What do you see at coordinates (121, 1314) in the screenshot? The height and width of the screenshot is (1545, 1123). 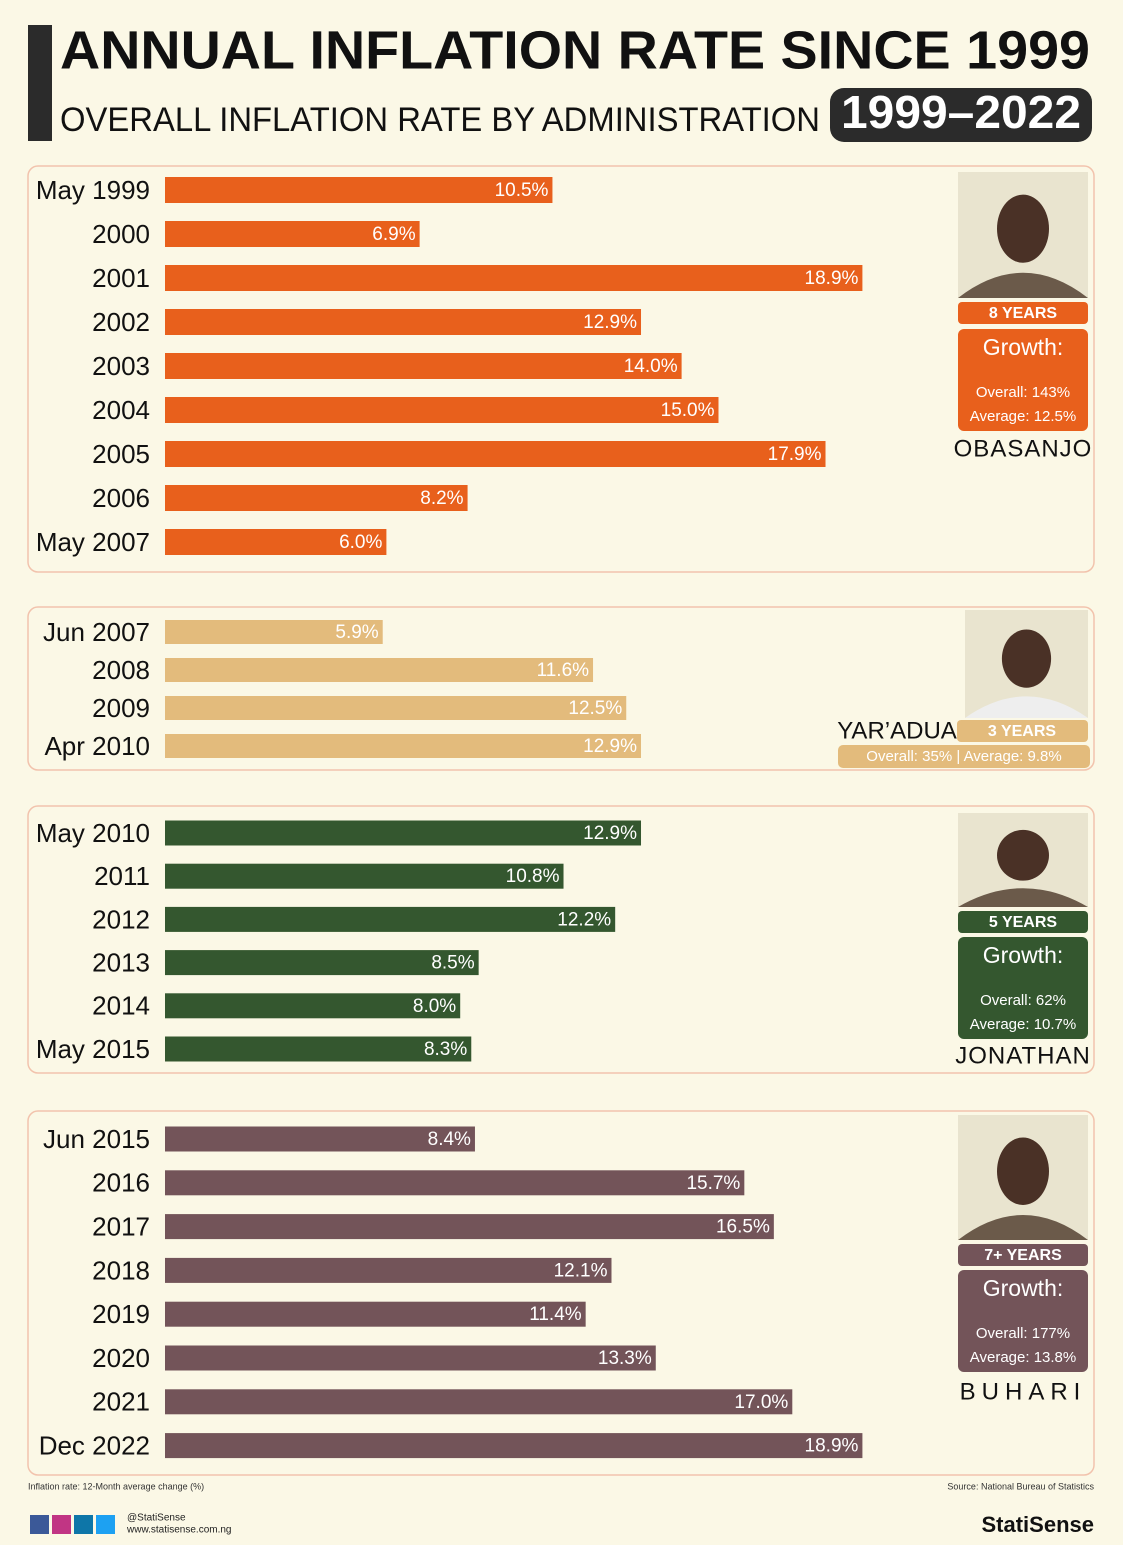 I see `category-label: 2019` at bounding box center [121, 1314].